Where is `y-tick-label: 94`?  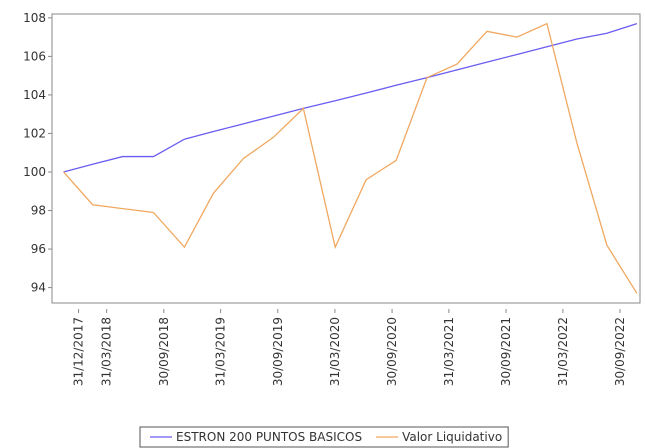 y-tick-label: 94 is located at coordinates (38, 288).